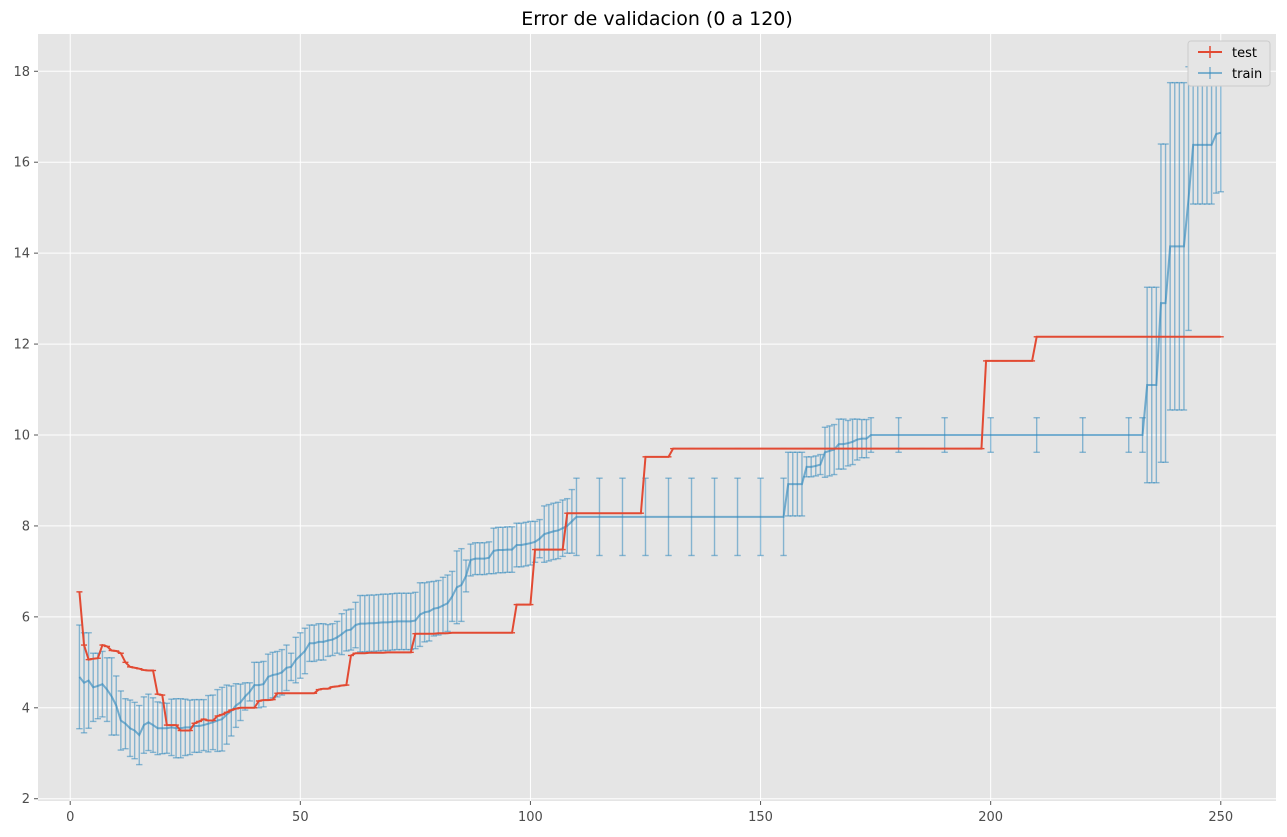  I want to click on x-tick-label: 50, so click(300, 817).